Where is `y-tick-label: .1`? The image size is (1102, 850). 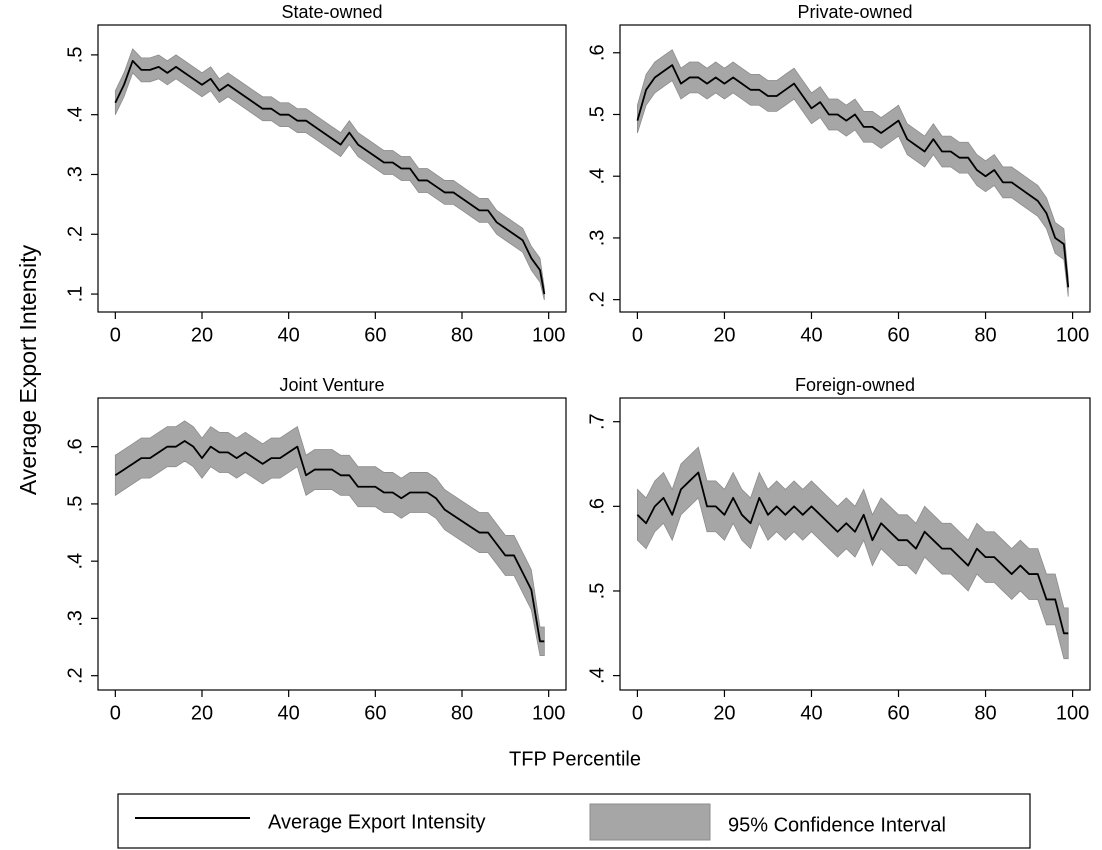
y-tick-label: .1 is located at coordinates (75, 294).